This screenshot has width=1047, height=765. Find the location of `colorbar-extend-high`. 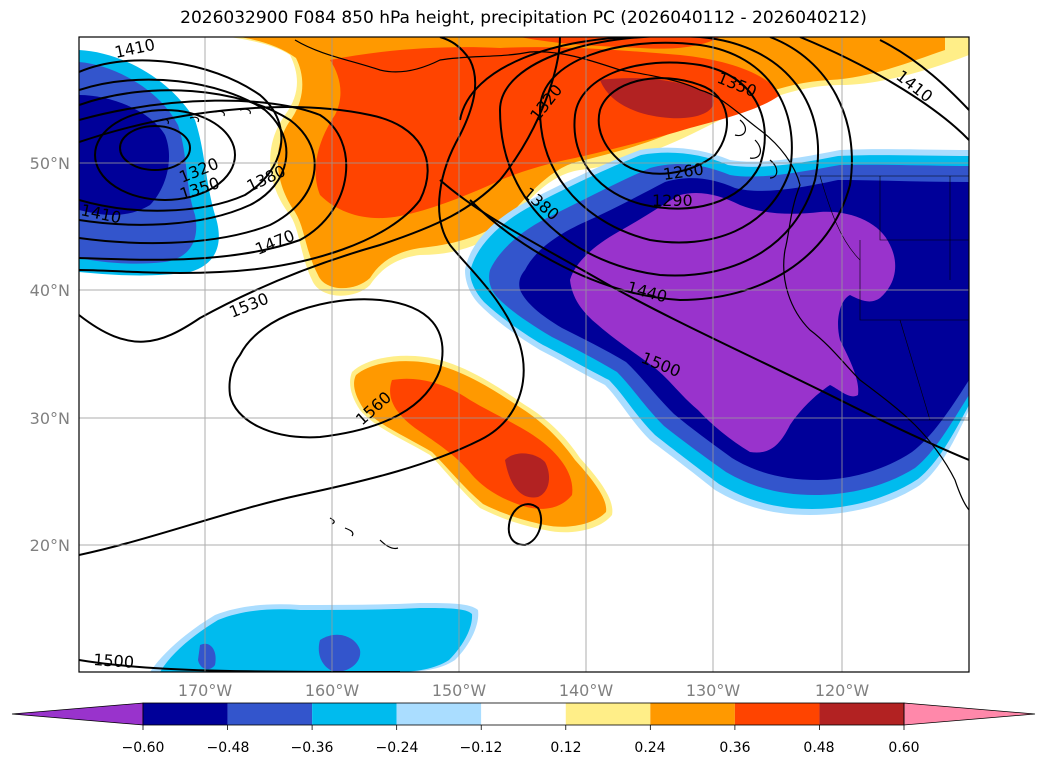

colorbar-extend-high is located at coordinates (969, 714).